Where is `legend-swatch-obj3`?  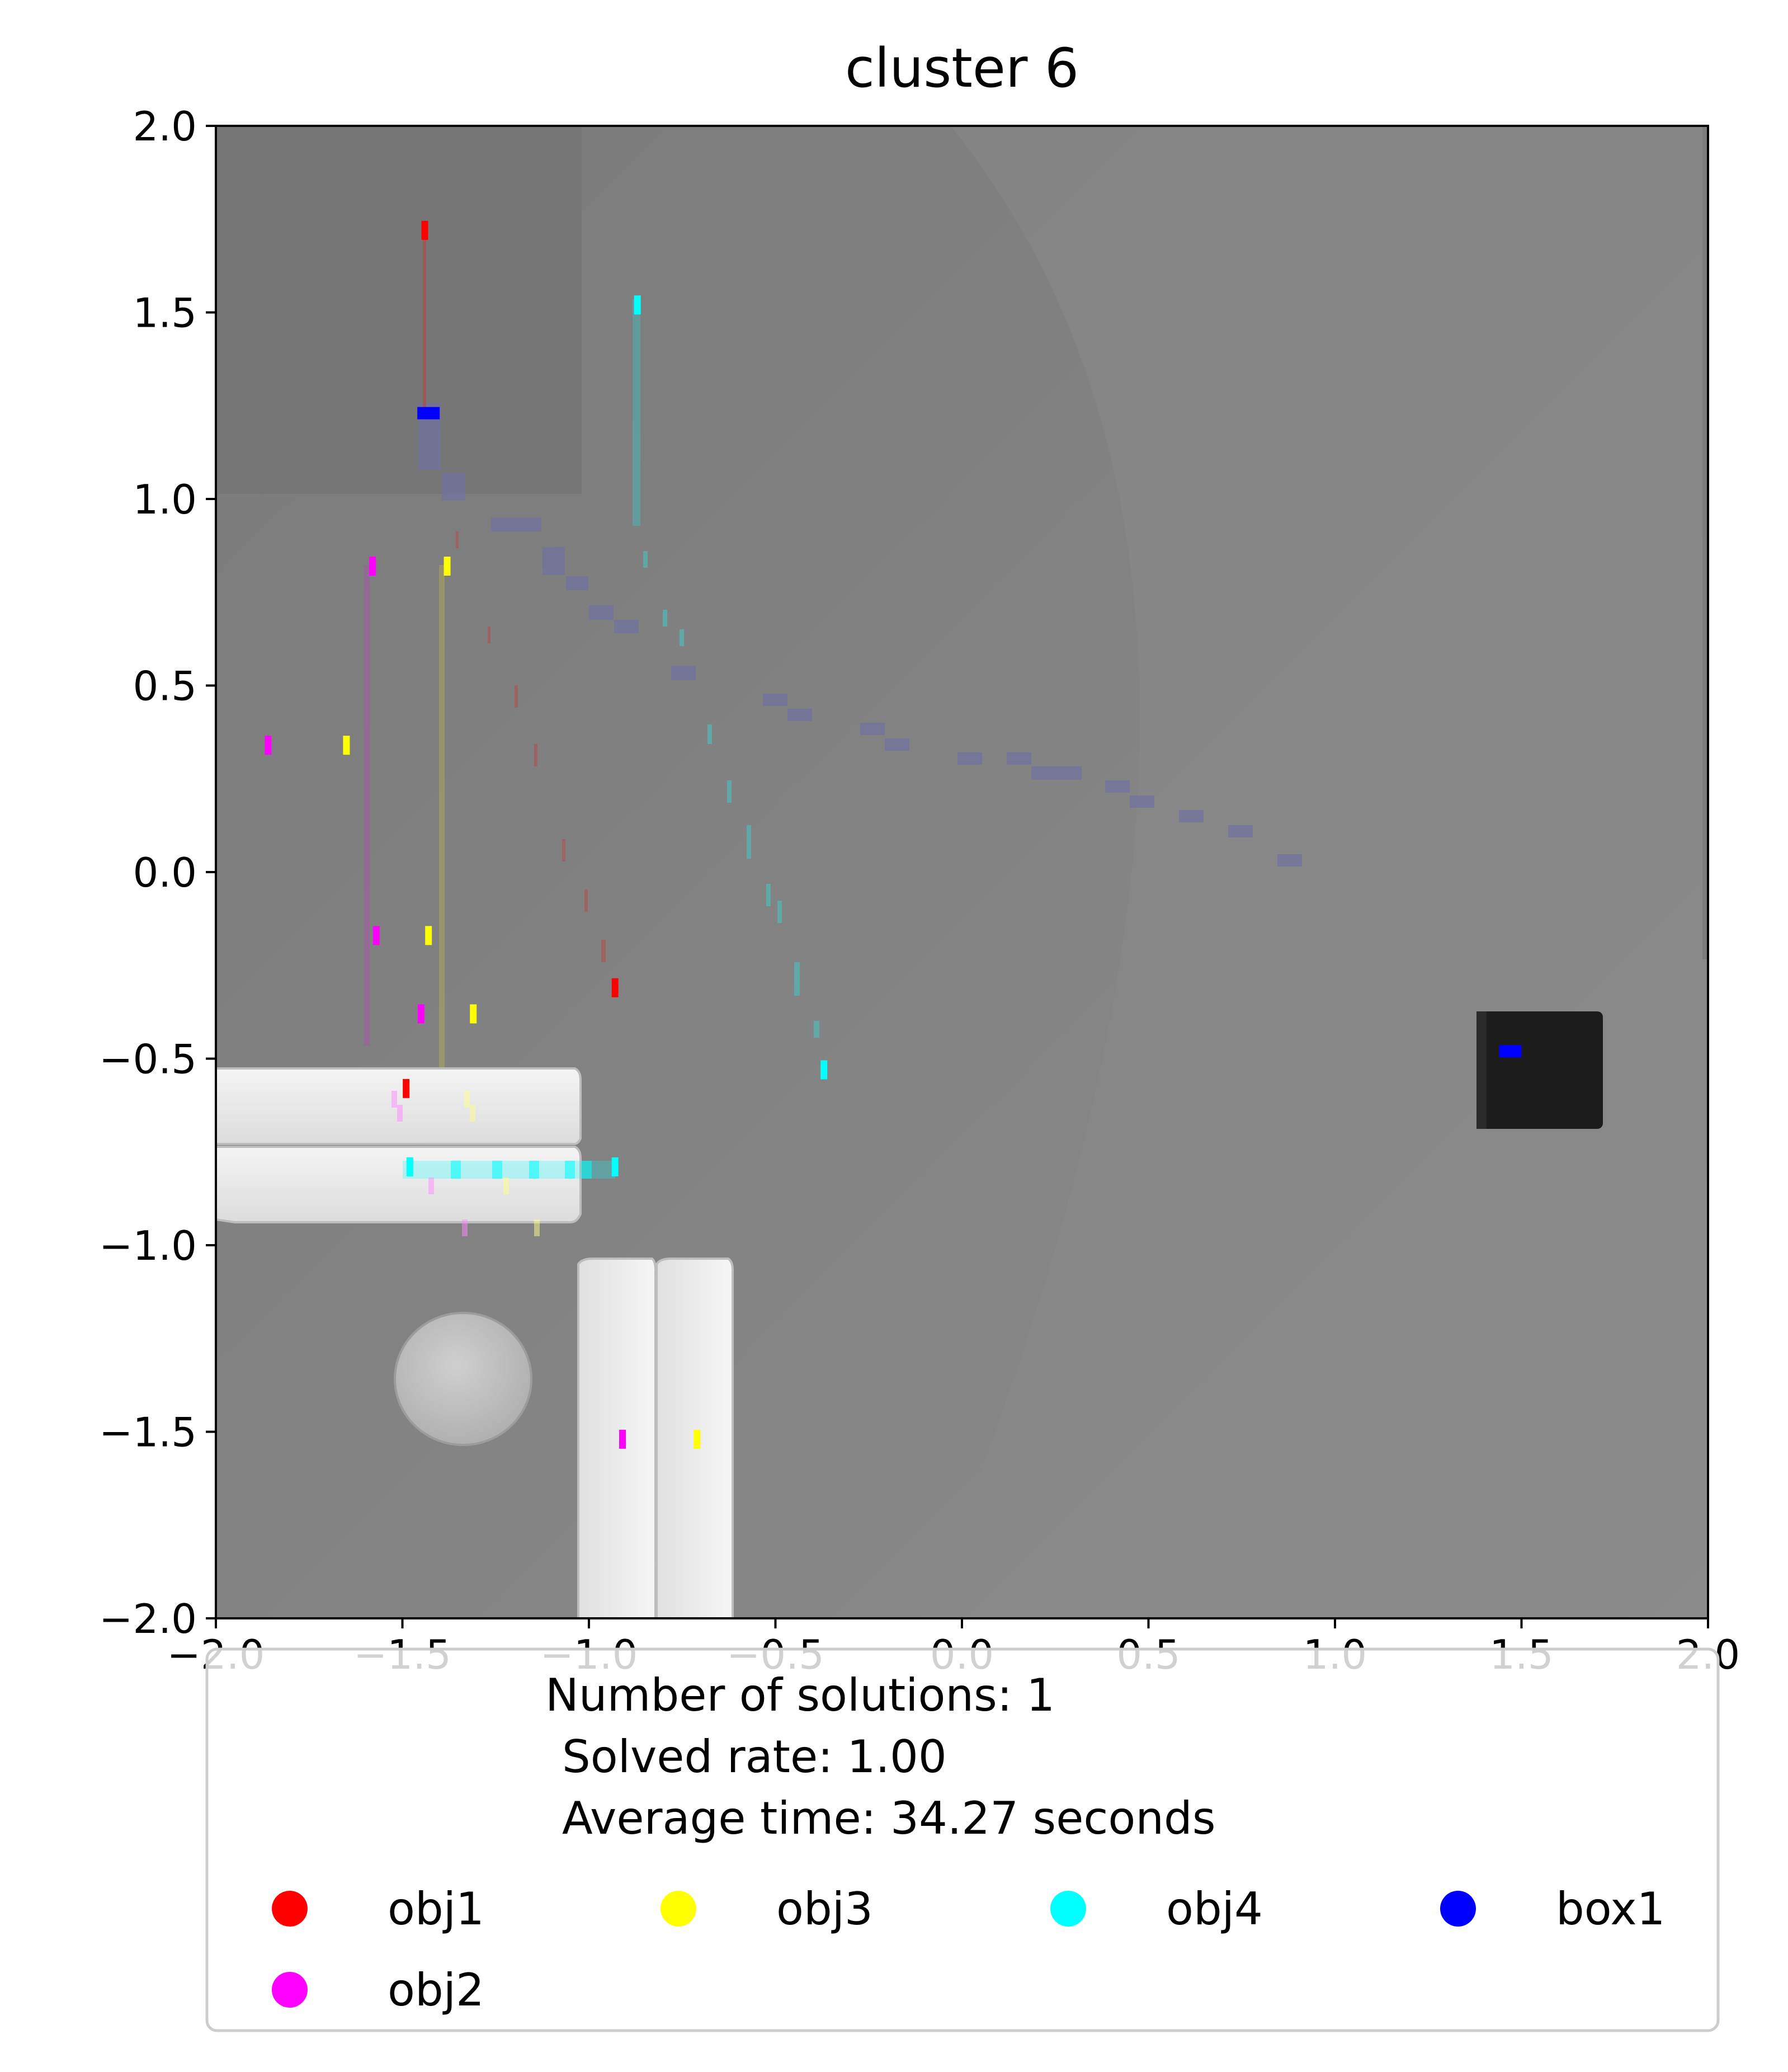
legend-swatch-obj3 is located at coordinates (678, 1909).